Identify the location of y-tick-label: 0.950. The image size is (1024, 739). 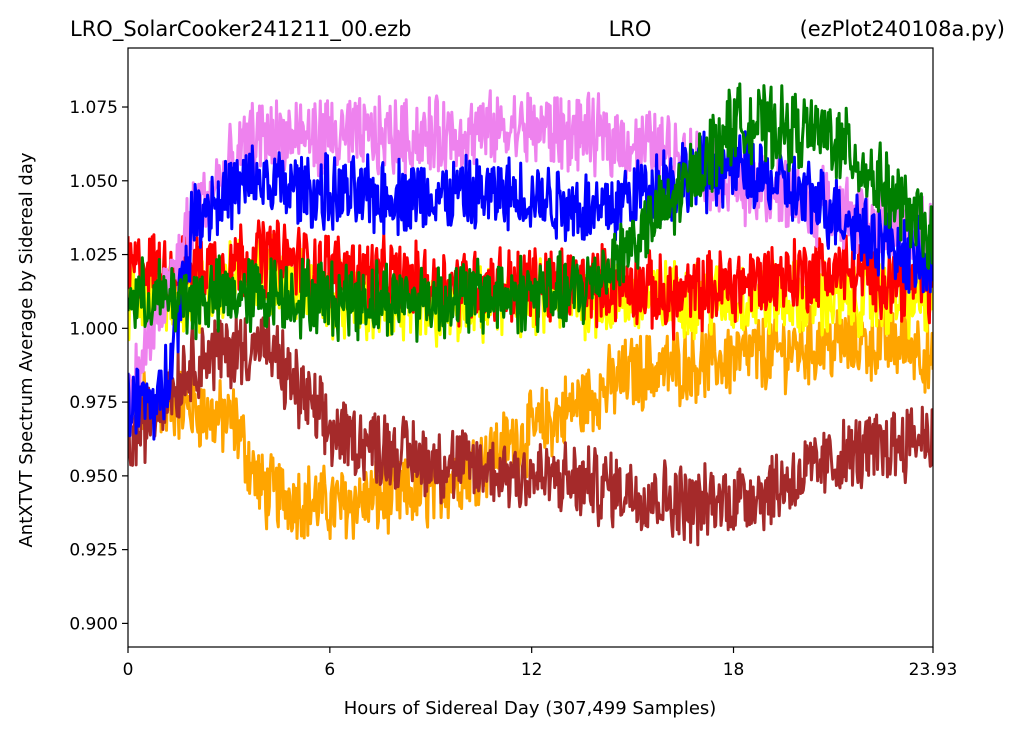
(93, 477).